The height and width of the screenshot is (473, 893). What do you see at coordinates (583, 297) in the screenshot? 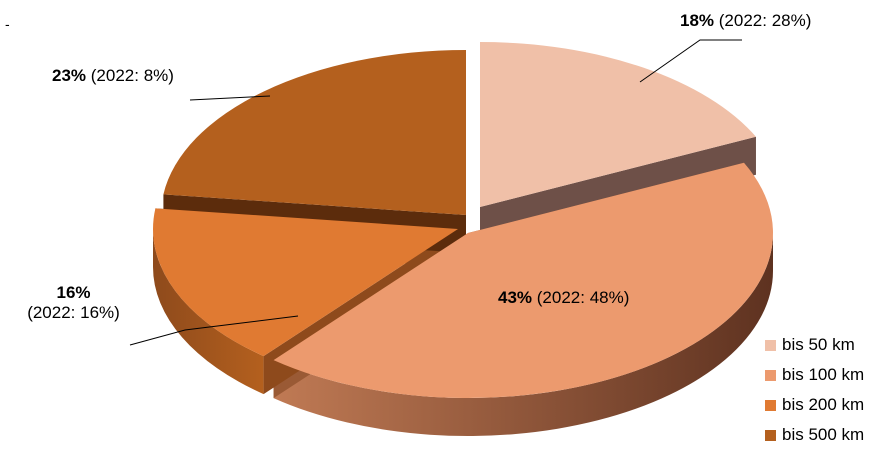
I see `data-label-prev: (2022: 48%)` at bounding box center [583, 297].